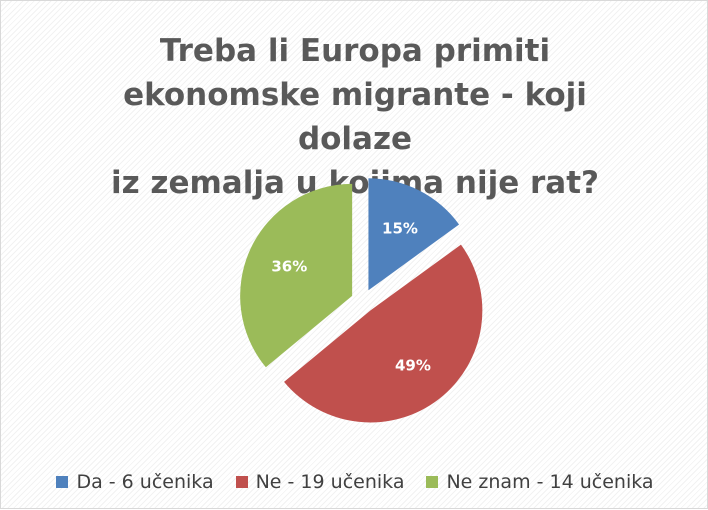 This screenshot has height=510, width=708. I want to click on chart-title-line-1: Treba li Europa primiti, so click(355, 51).